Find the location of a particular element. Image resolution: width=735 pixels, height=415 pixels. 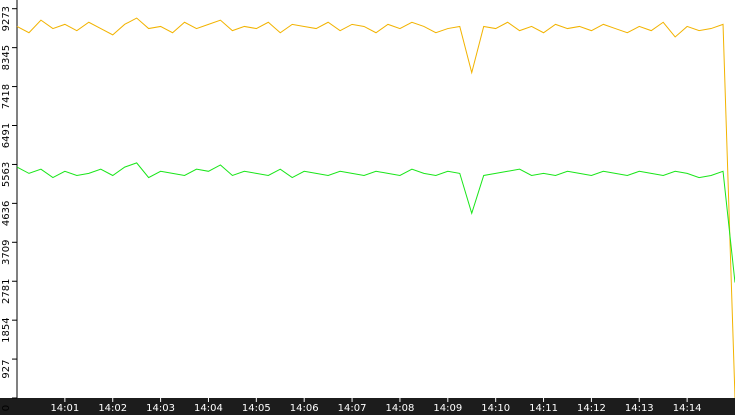

y-tick-label: 9273 is located at coordinates (6, 18).